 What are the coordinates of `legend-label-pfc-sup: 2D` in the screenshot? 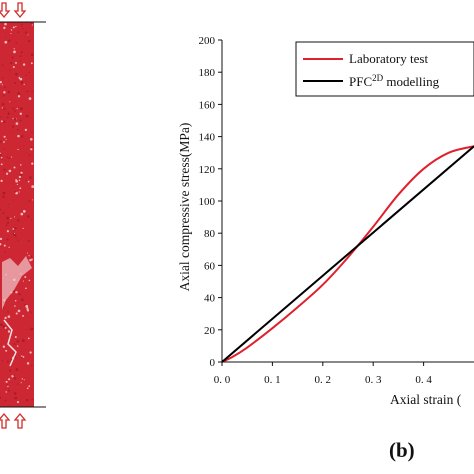 It's located at (378, 78).